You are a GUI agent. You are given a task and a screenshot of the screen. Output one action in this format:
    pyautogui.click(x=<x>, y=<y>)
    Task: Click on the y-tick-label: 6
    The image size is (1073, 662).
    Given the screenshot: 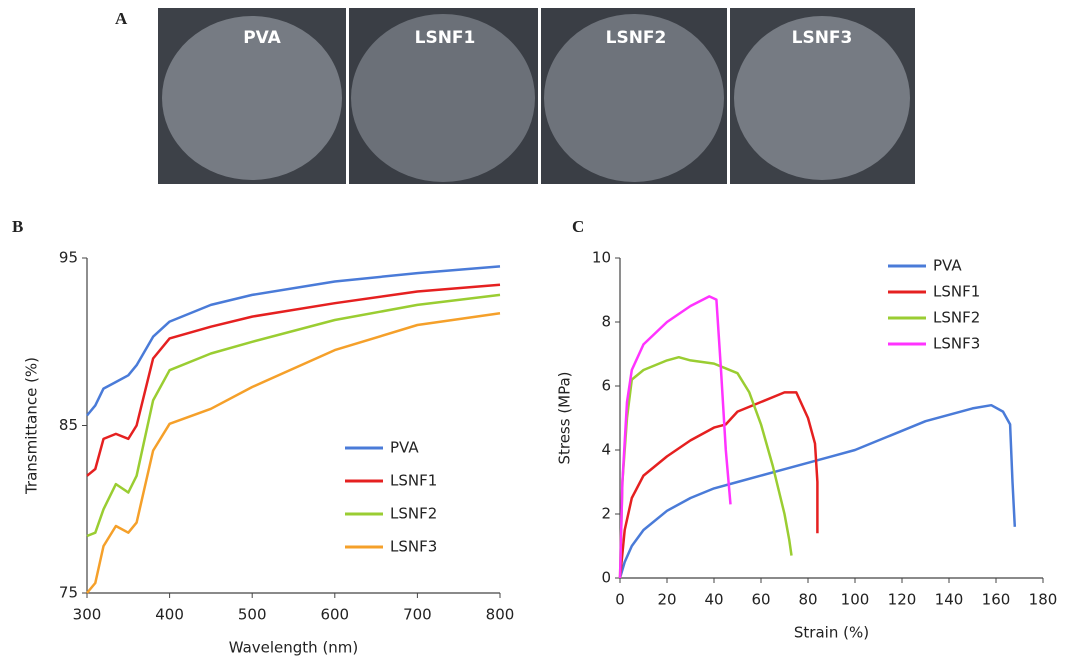 What is the action you would take?
    pyautogui.click(x=606, y=386)
    